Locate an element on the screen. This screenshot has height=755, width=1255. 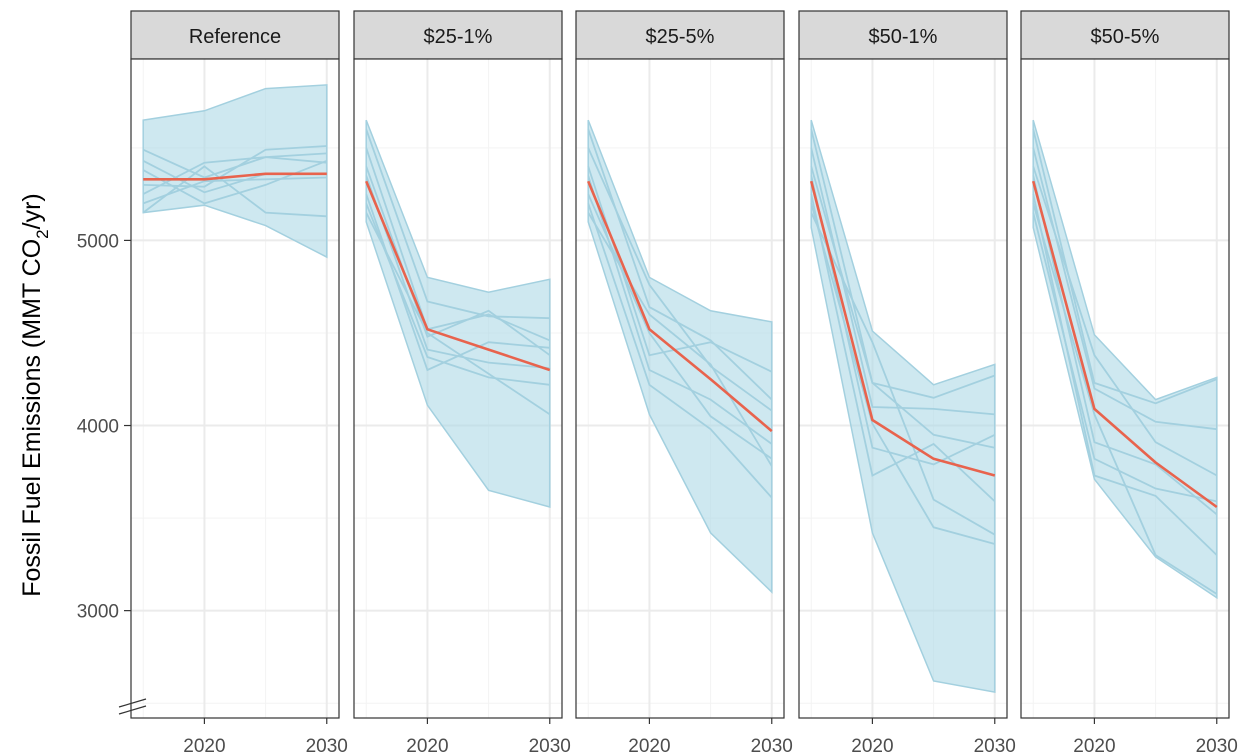
facet-strip-label: $25-1% is located at coordinates (458, 37).